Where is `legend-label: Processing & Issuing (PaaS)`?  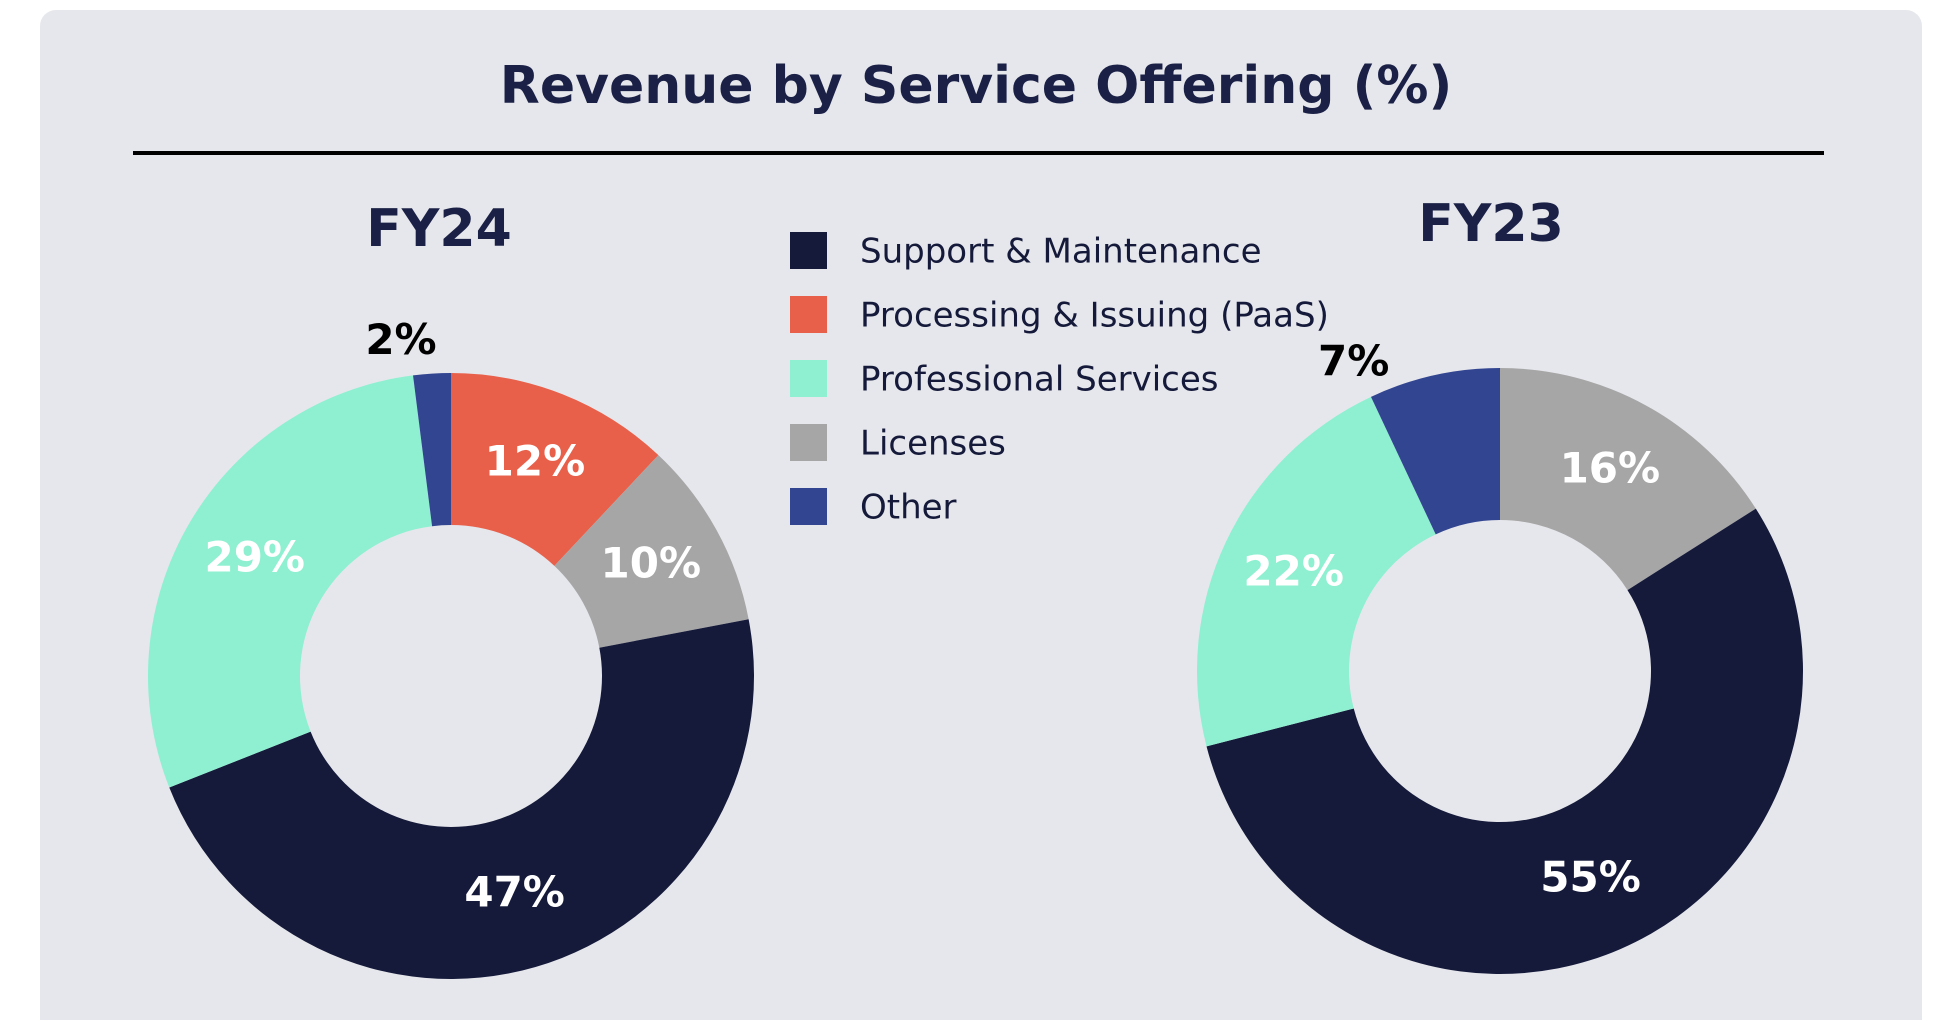
legend-label: Processing & Issuing (PaaS) is located at coordinates (1094, 316).